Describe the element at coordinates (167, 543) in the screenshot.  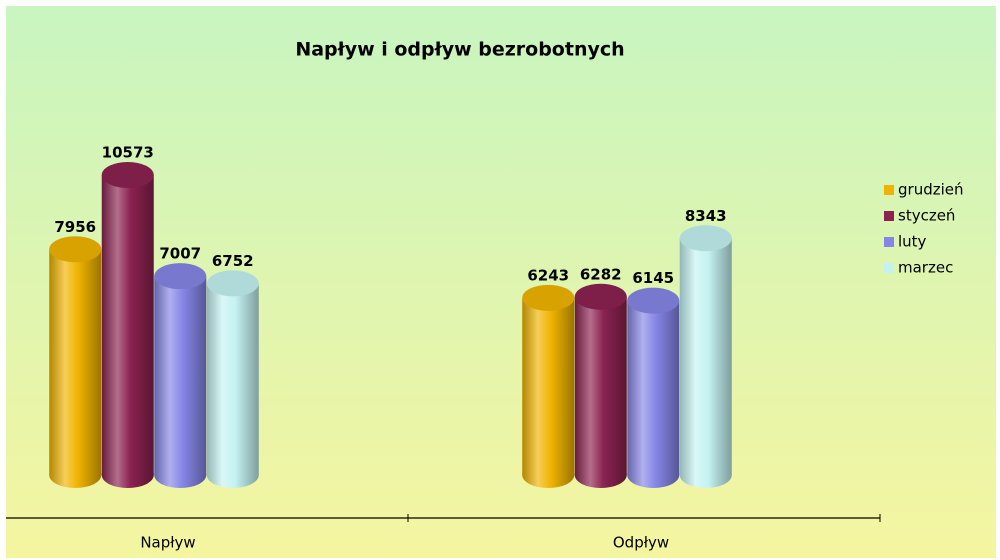
I see `x-tick-label: Napływ` at that location.